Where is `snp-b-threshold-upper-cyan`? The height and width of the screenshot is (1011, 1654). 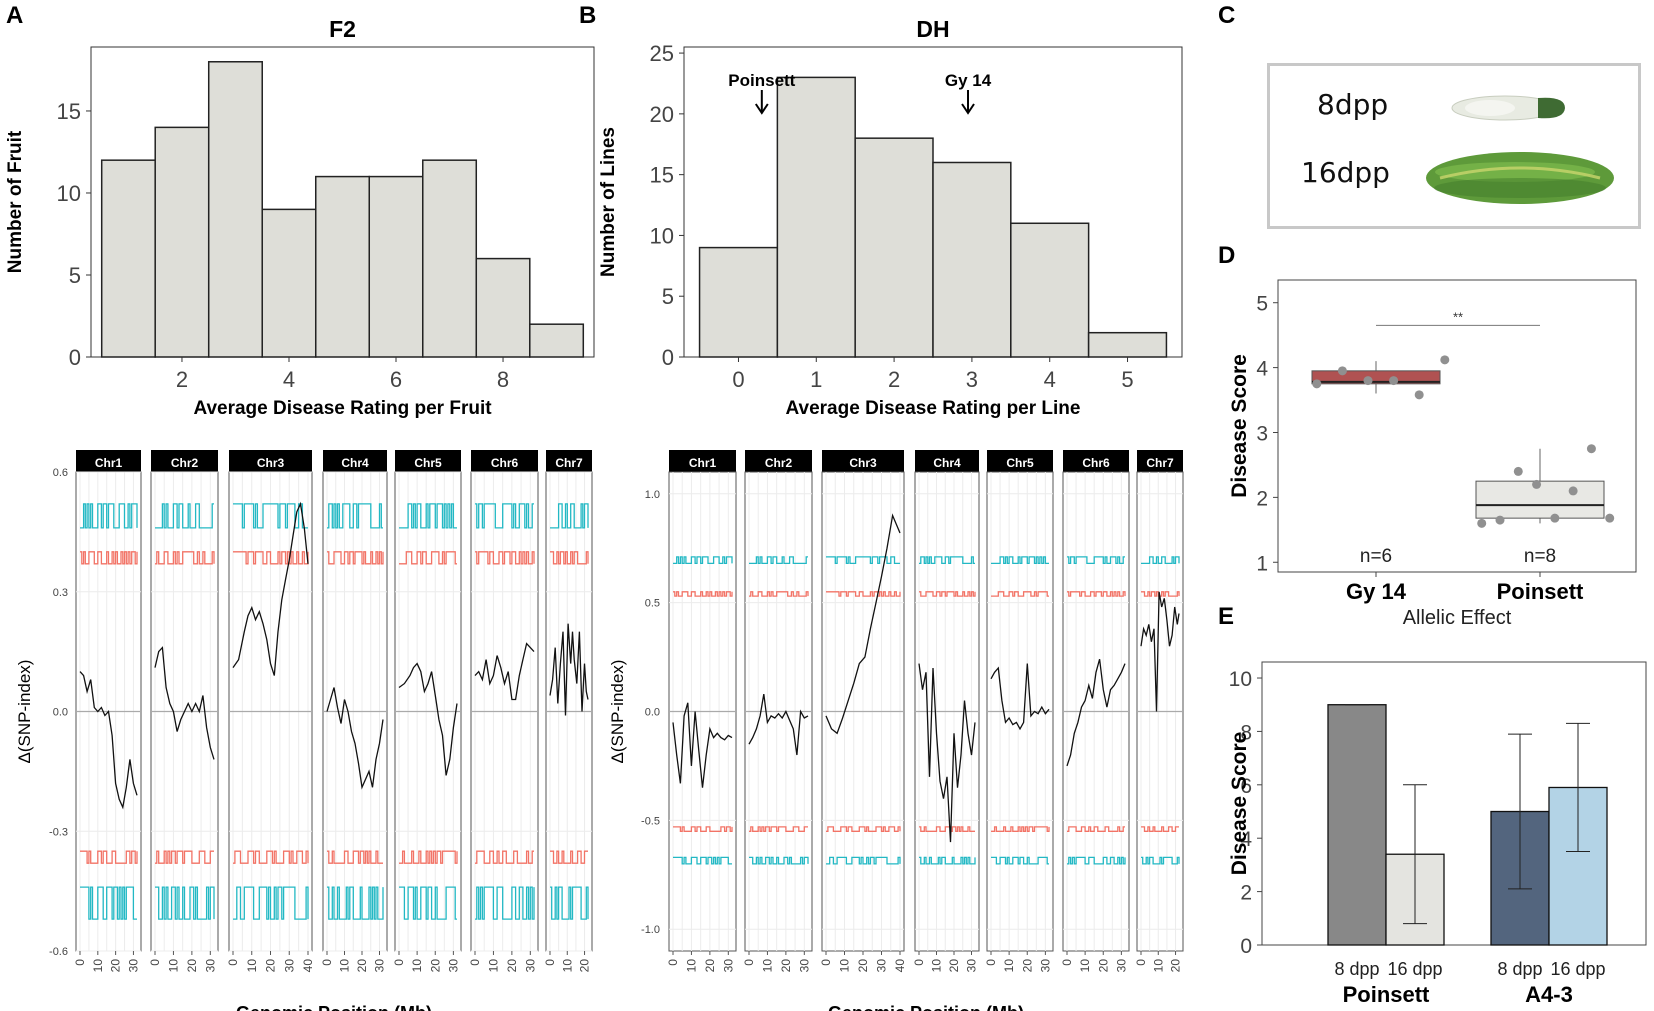 snp-b-threshold-upper-cyan is located at coordinates (703, 560).